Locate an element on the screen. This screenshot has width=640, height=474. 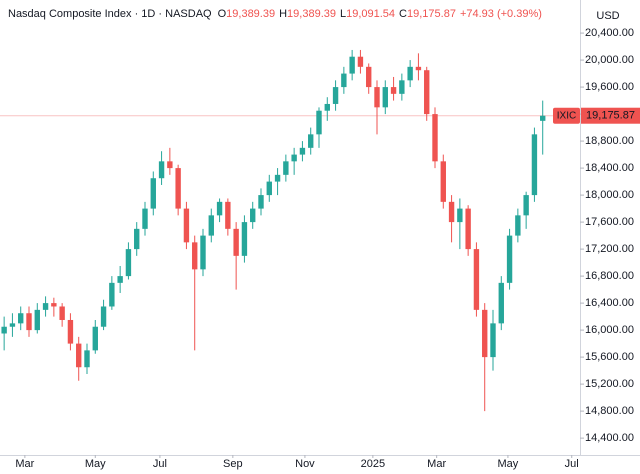
chart-title: Nasdaq Composite Index · 1D · NASDAQ is located at coordinates (110, 14).